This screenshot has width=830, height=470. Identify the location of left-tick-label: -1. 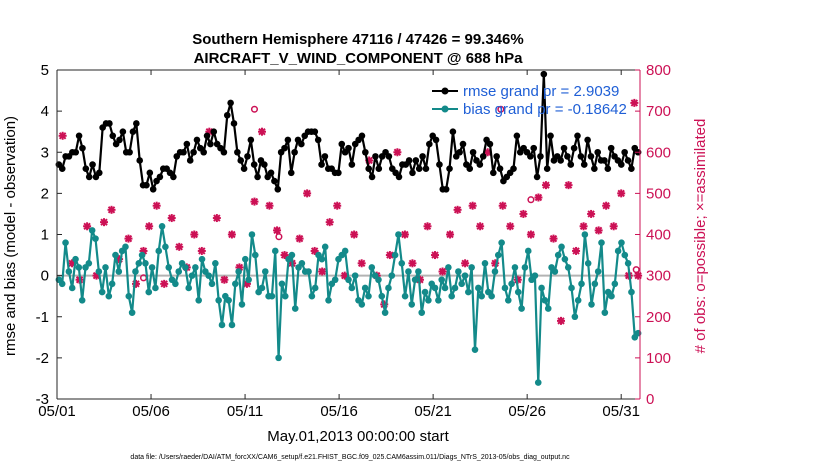
(42, 317).